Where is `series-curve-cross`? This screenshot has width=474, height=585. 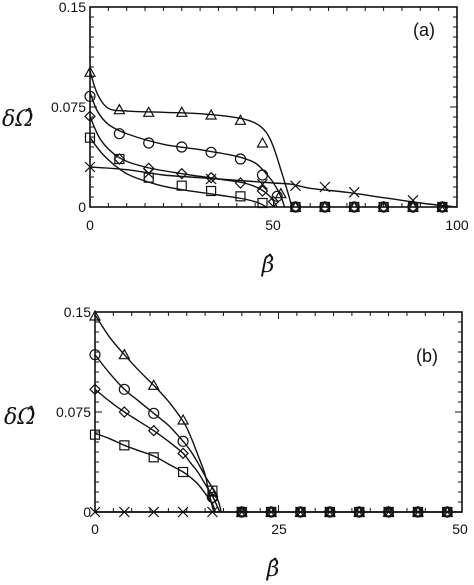
series-curve-cross is located at coordinates (273, 187).